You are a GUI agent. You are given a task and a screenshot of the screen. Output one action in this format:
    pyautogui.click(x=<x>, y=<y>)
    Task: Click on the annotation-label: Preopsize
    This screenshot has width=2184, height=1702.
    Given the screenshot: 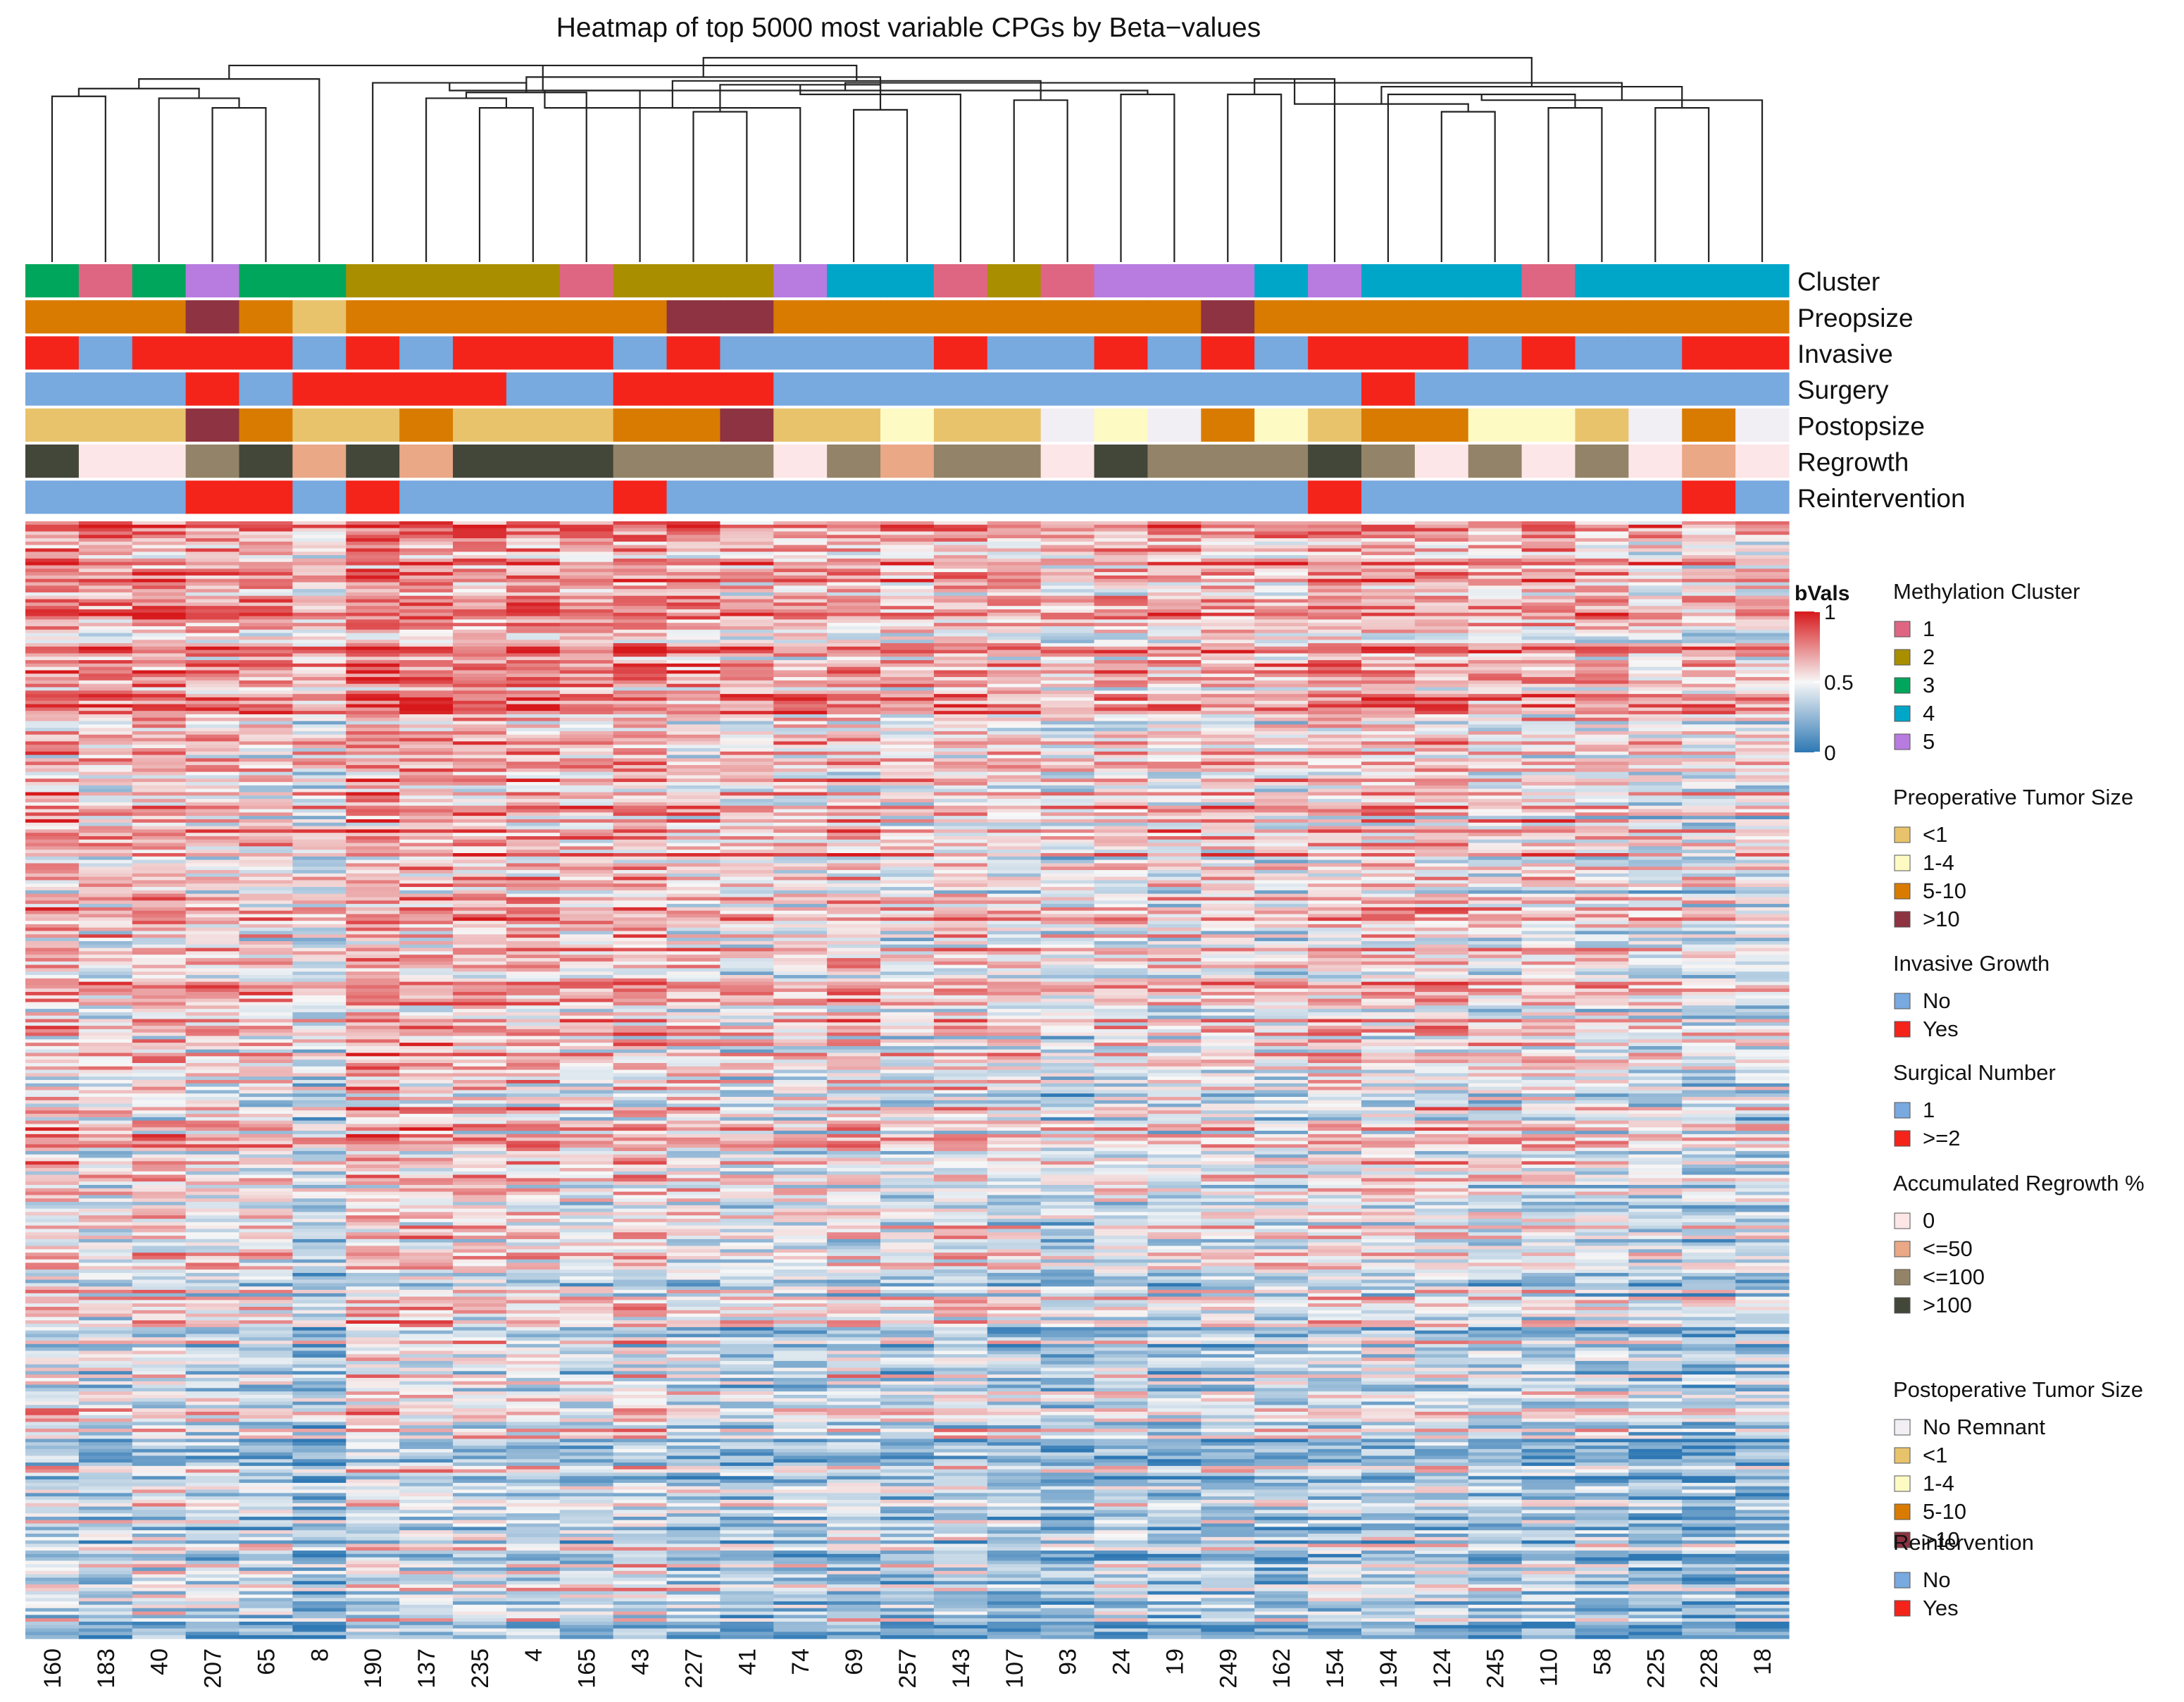 What is the action you would take?
    pyautogui.click(x=1855, y=318)
    